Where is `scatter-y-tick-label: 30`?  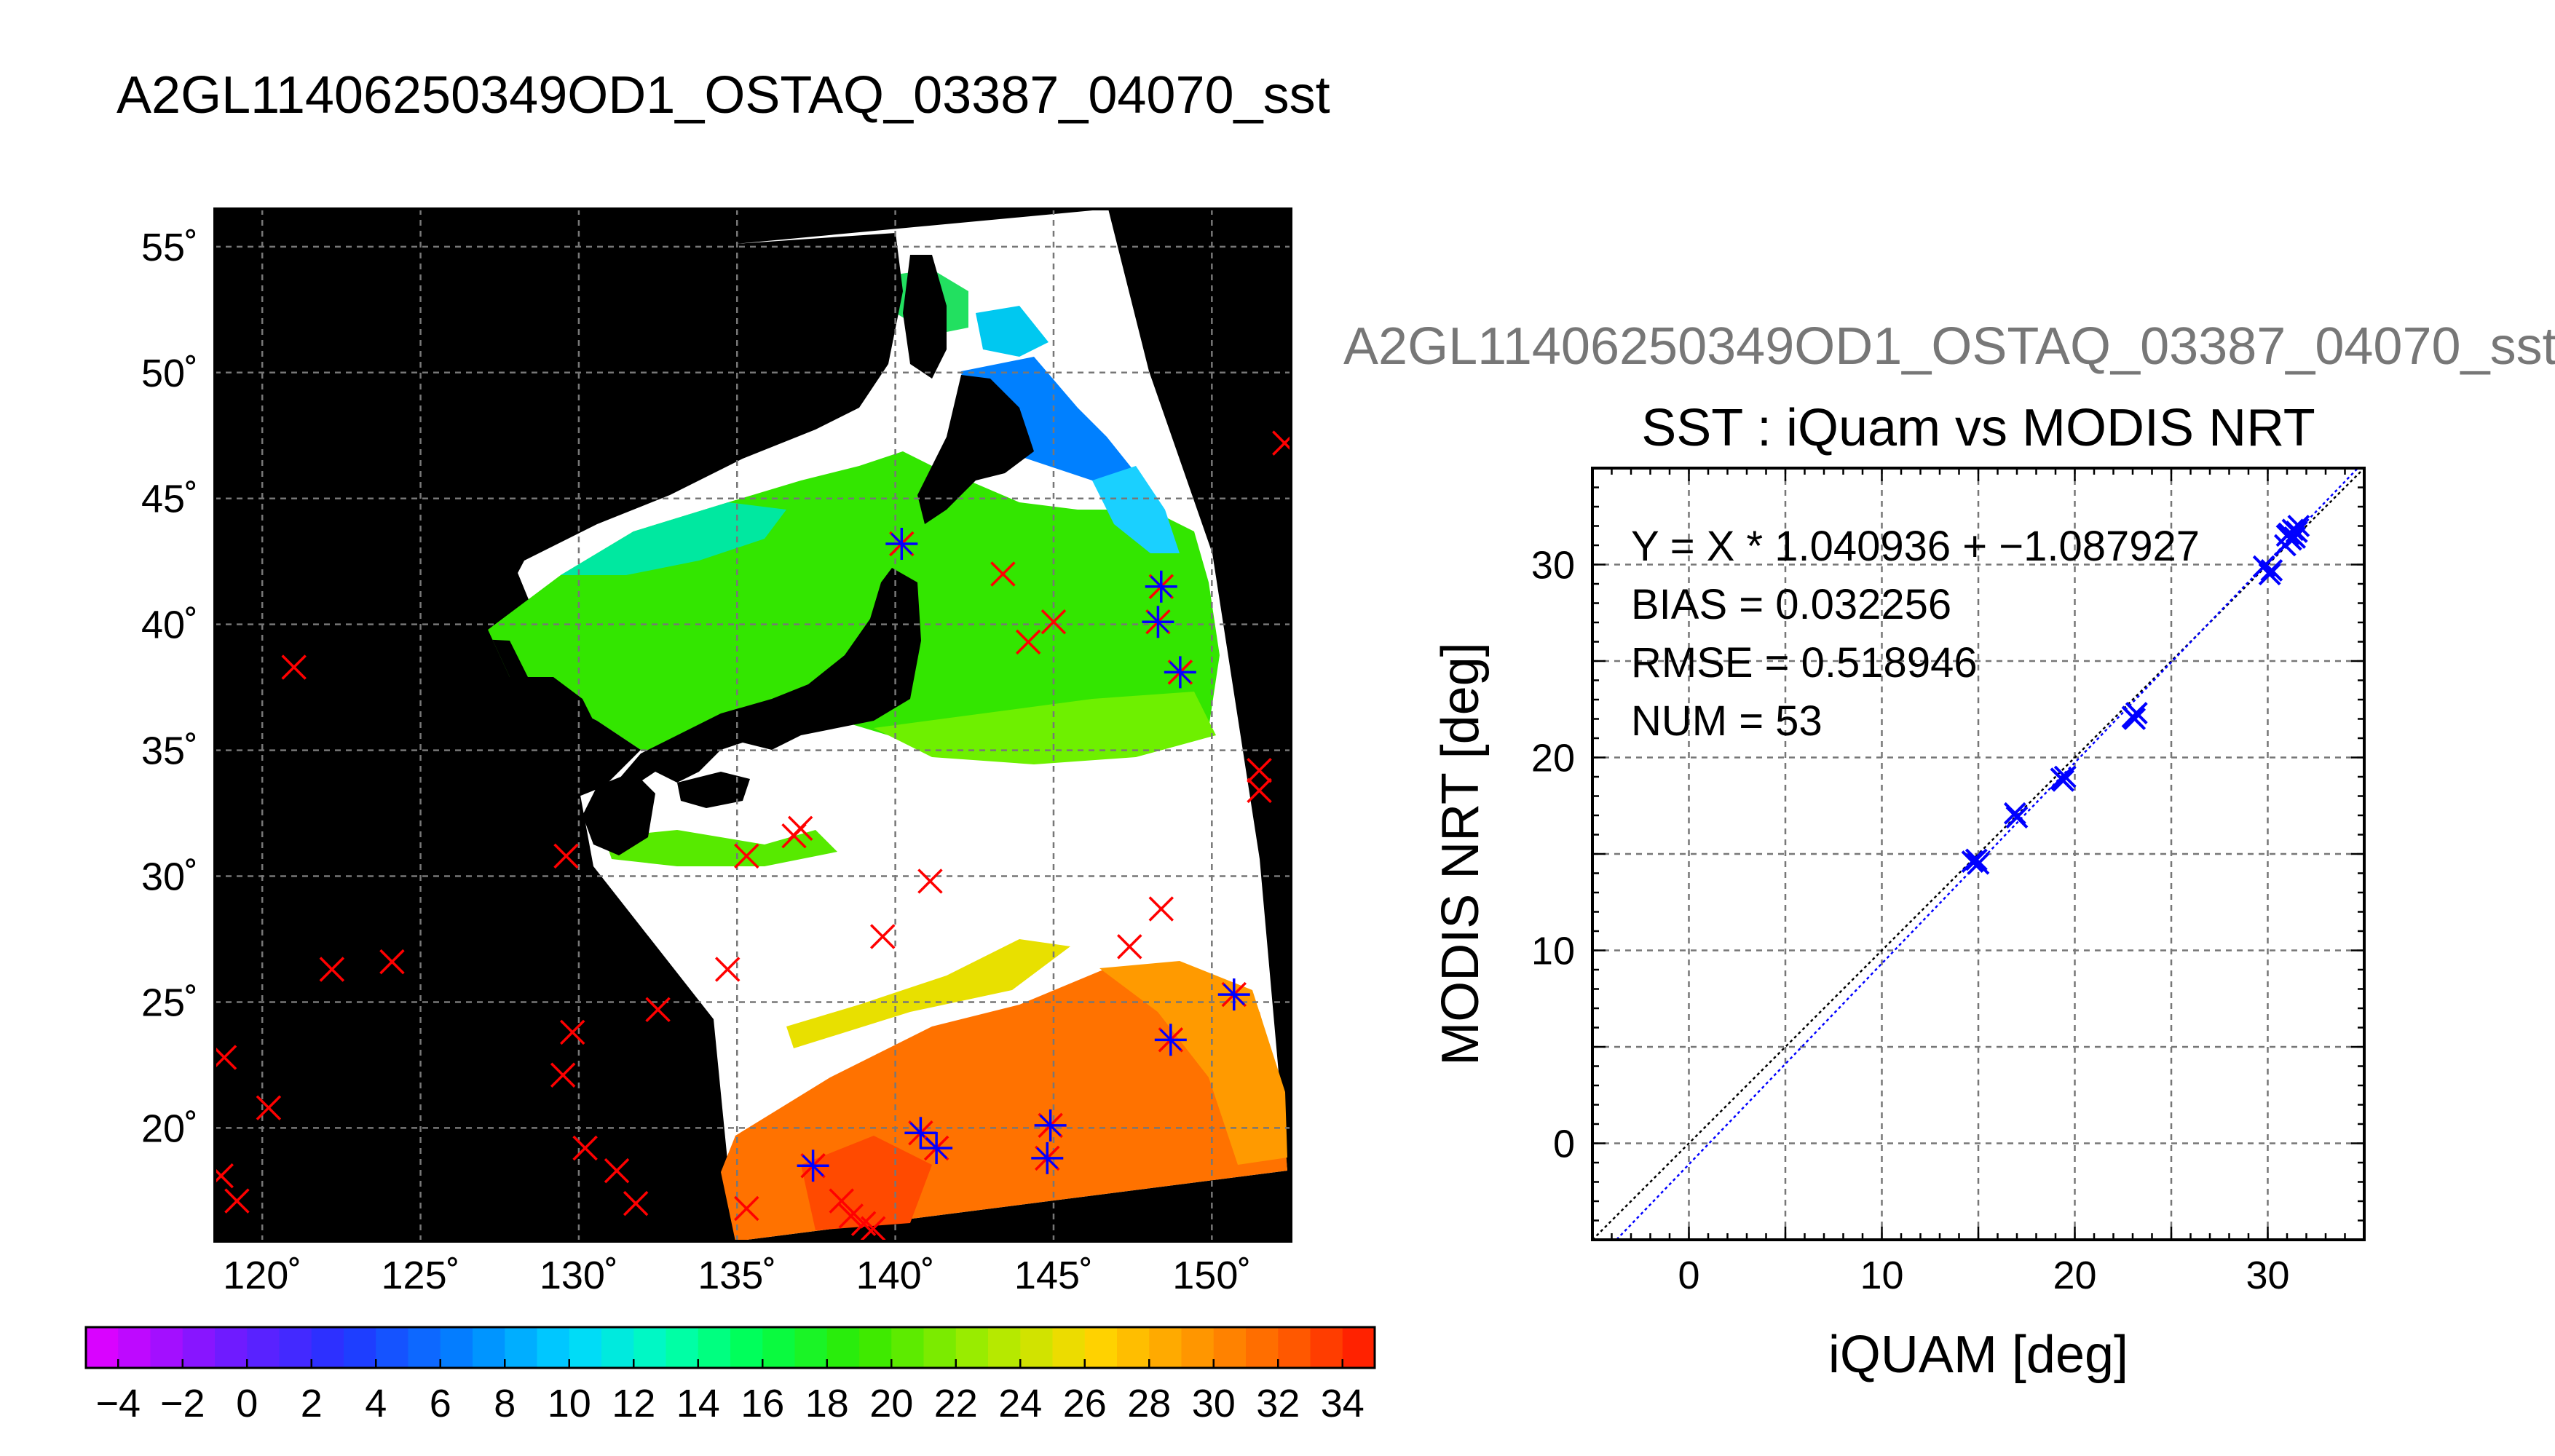 scatter-y-tick-label: 30 is located at coordinates (1553, 565).